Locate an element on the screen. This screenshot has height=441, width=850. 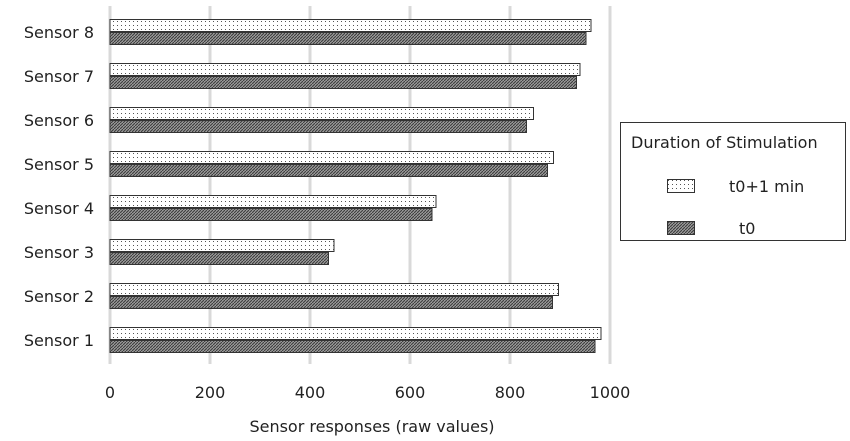
x-axis-label: Sensor responses (raw values) is located at coordinates (371, 426).